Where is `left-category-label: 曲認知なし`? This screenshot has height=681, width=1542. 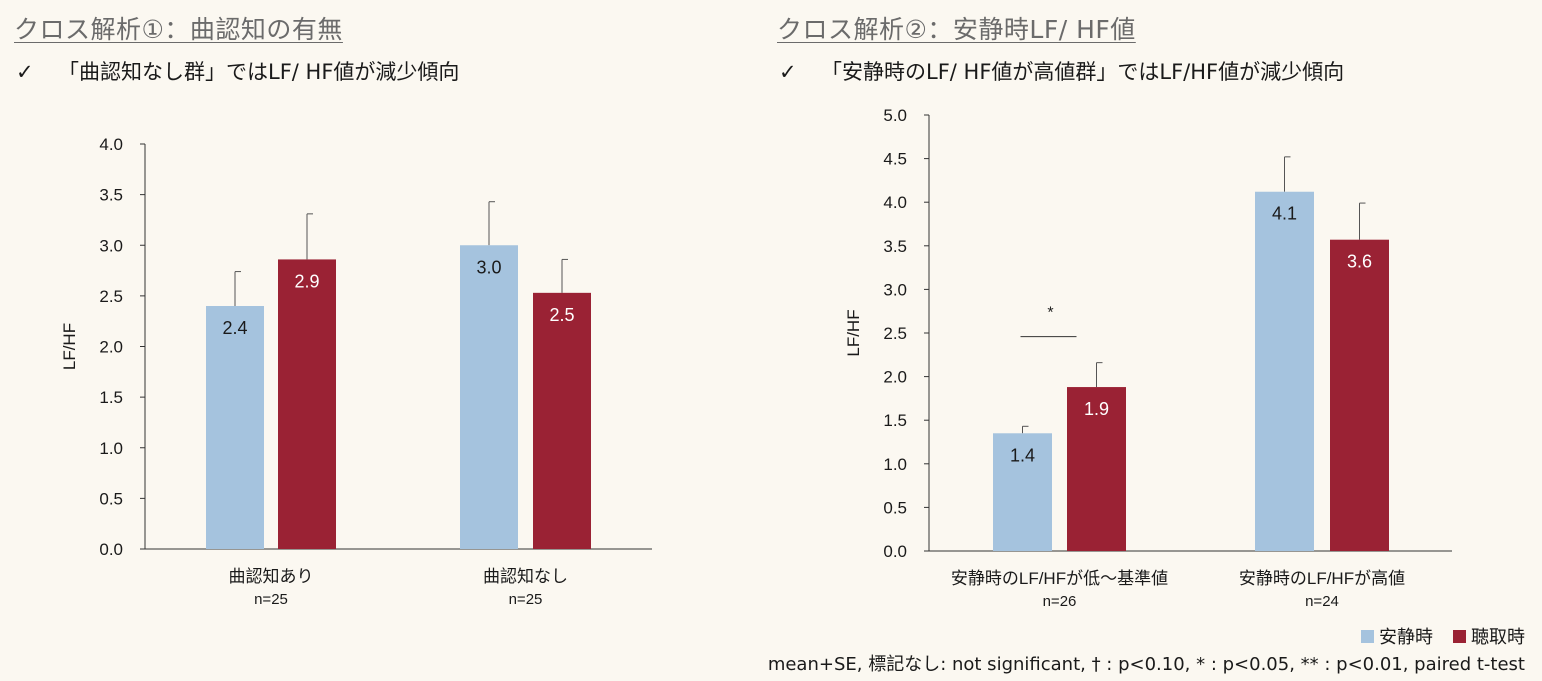
left-category-label: 曲認知なし is located at coordinates (525, 576).